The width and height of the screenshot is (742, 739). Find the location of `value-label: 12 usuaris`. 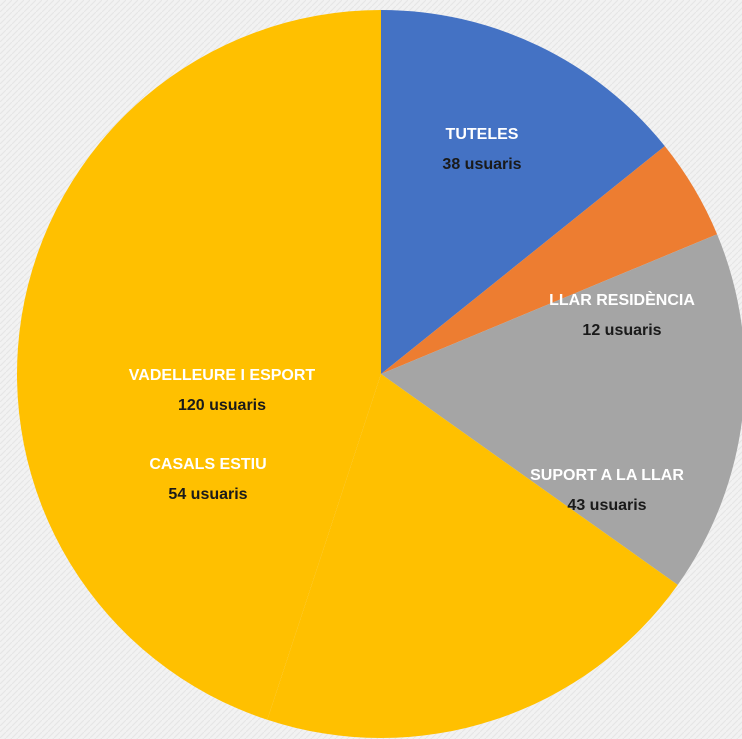

value-label: 12 usuaris is located at coordinates (621, 330).